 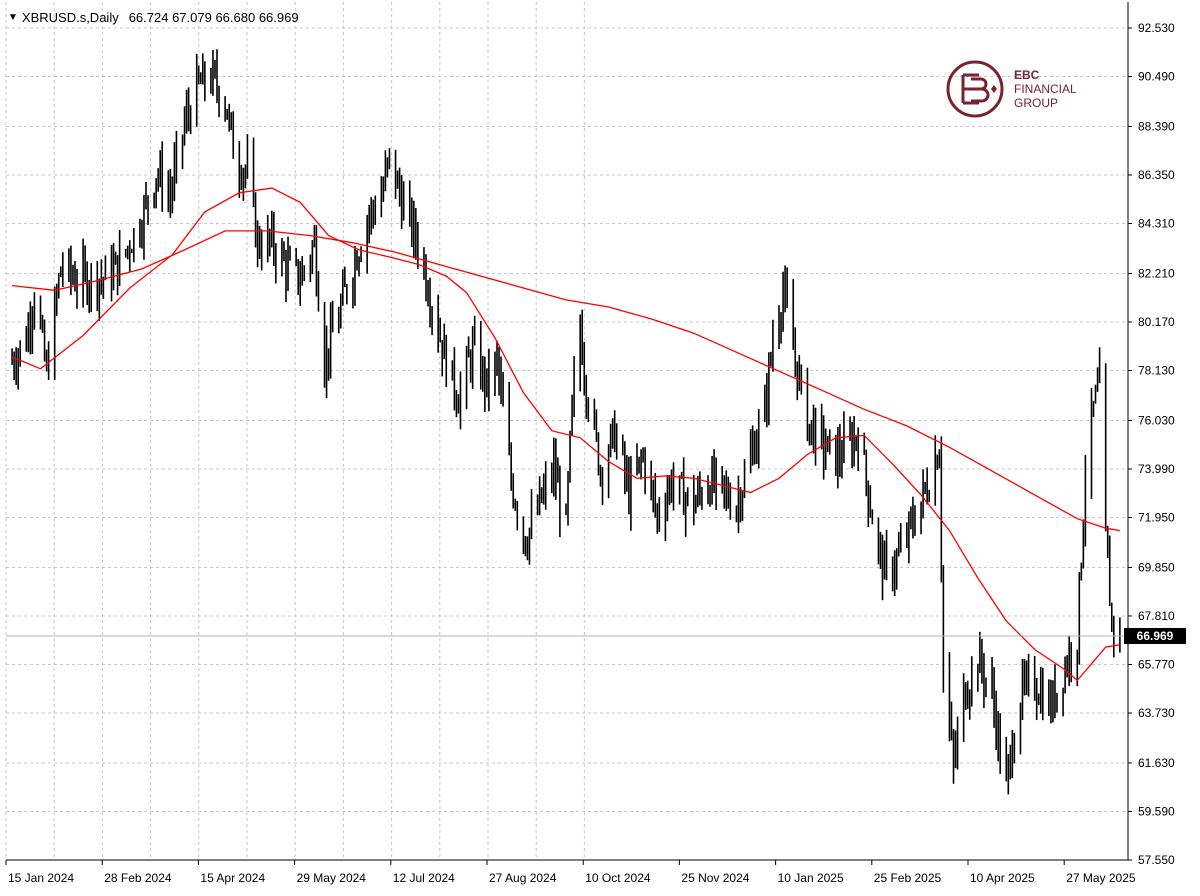 I want to click on y-tick-label: 88.390, so click(x=1156, y=126).